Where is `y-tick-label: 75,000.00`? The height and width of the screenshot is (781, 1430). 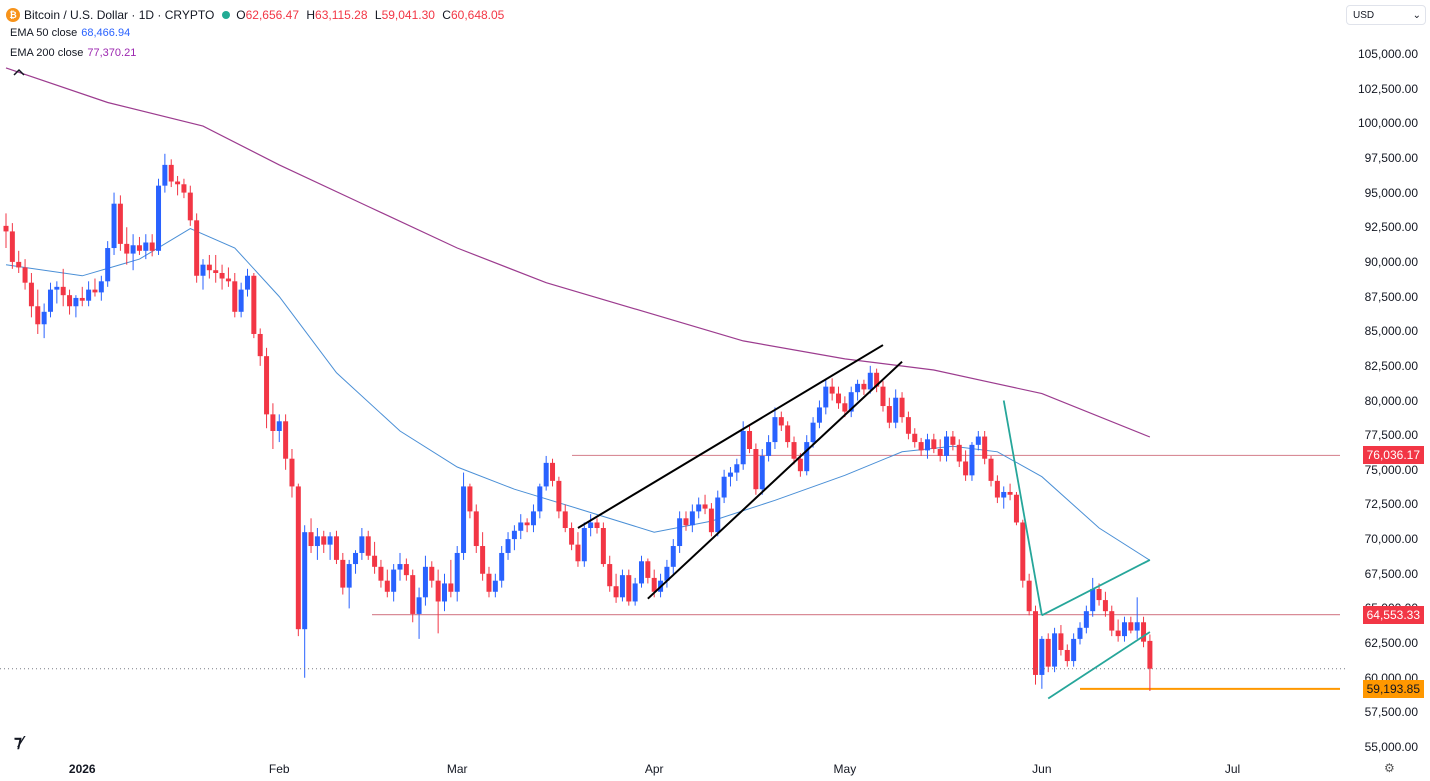
y-tick-label: 75,000.00 is located at coordinates (1391, 469).